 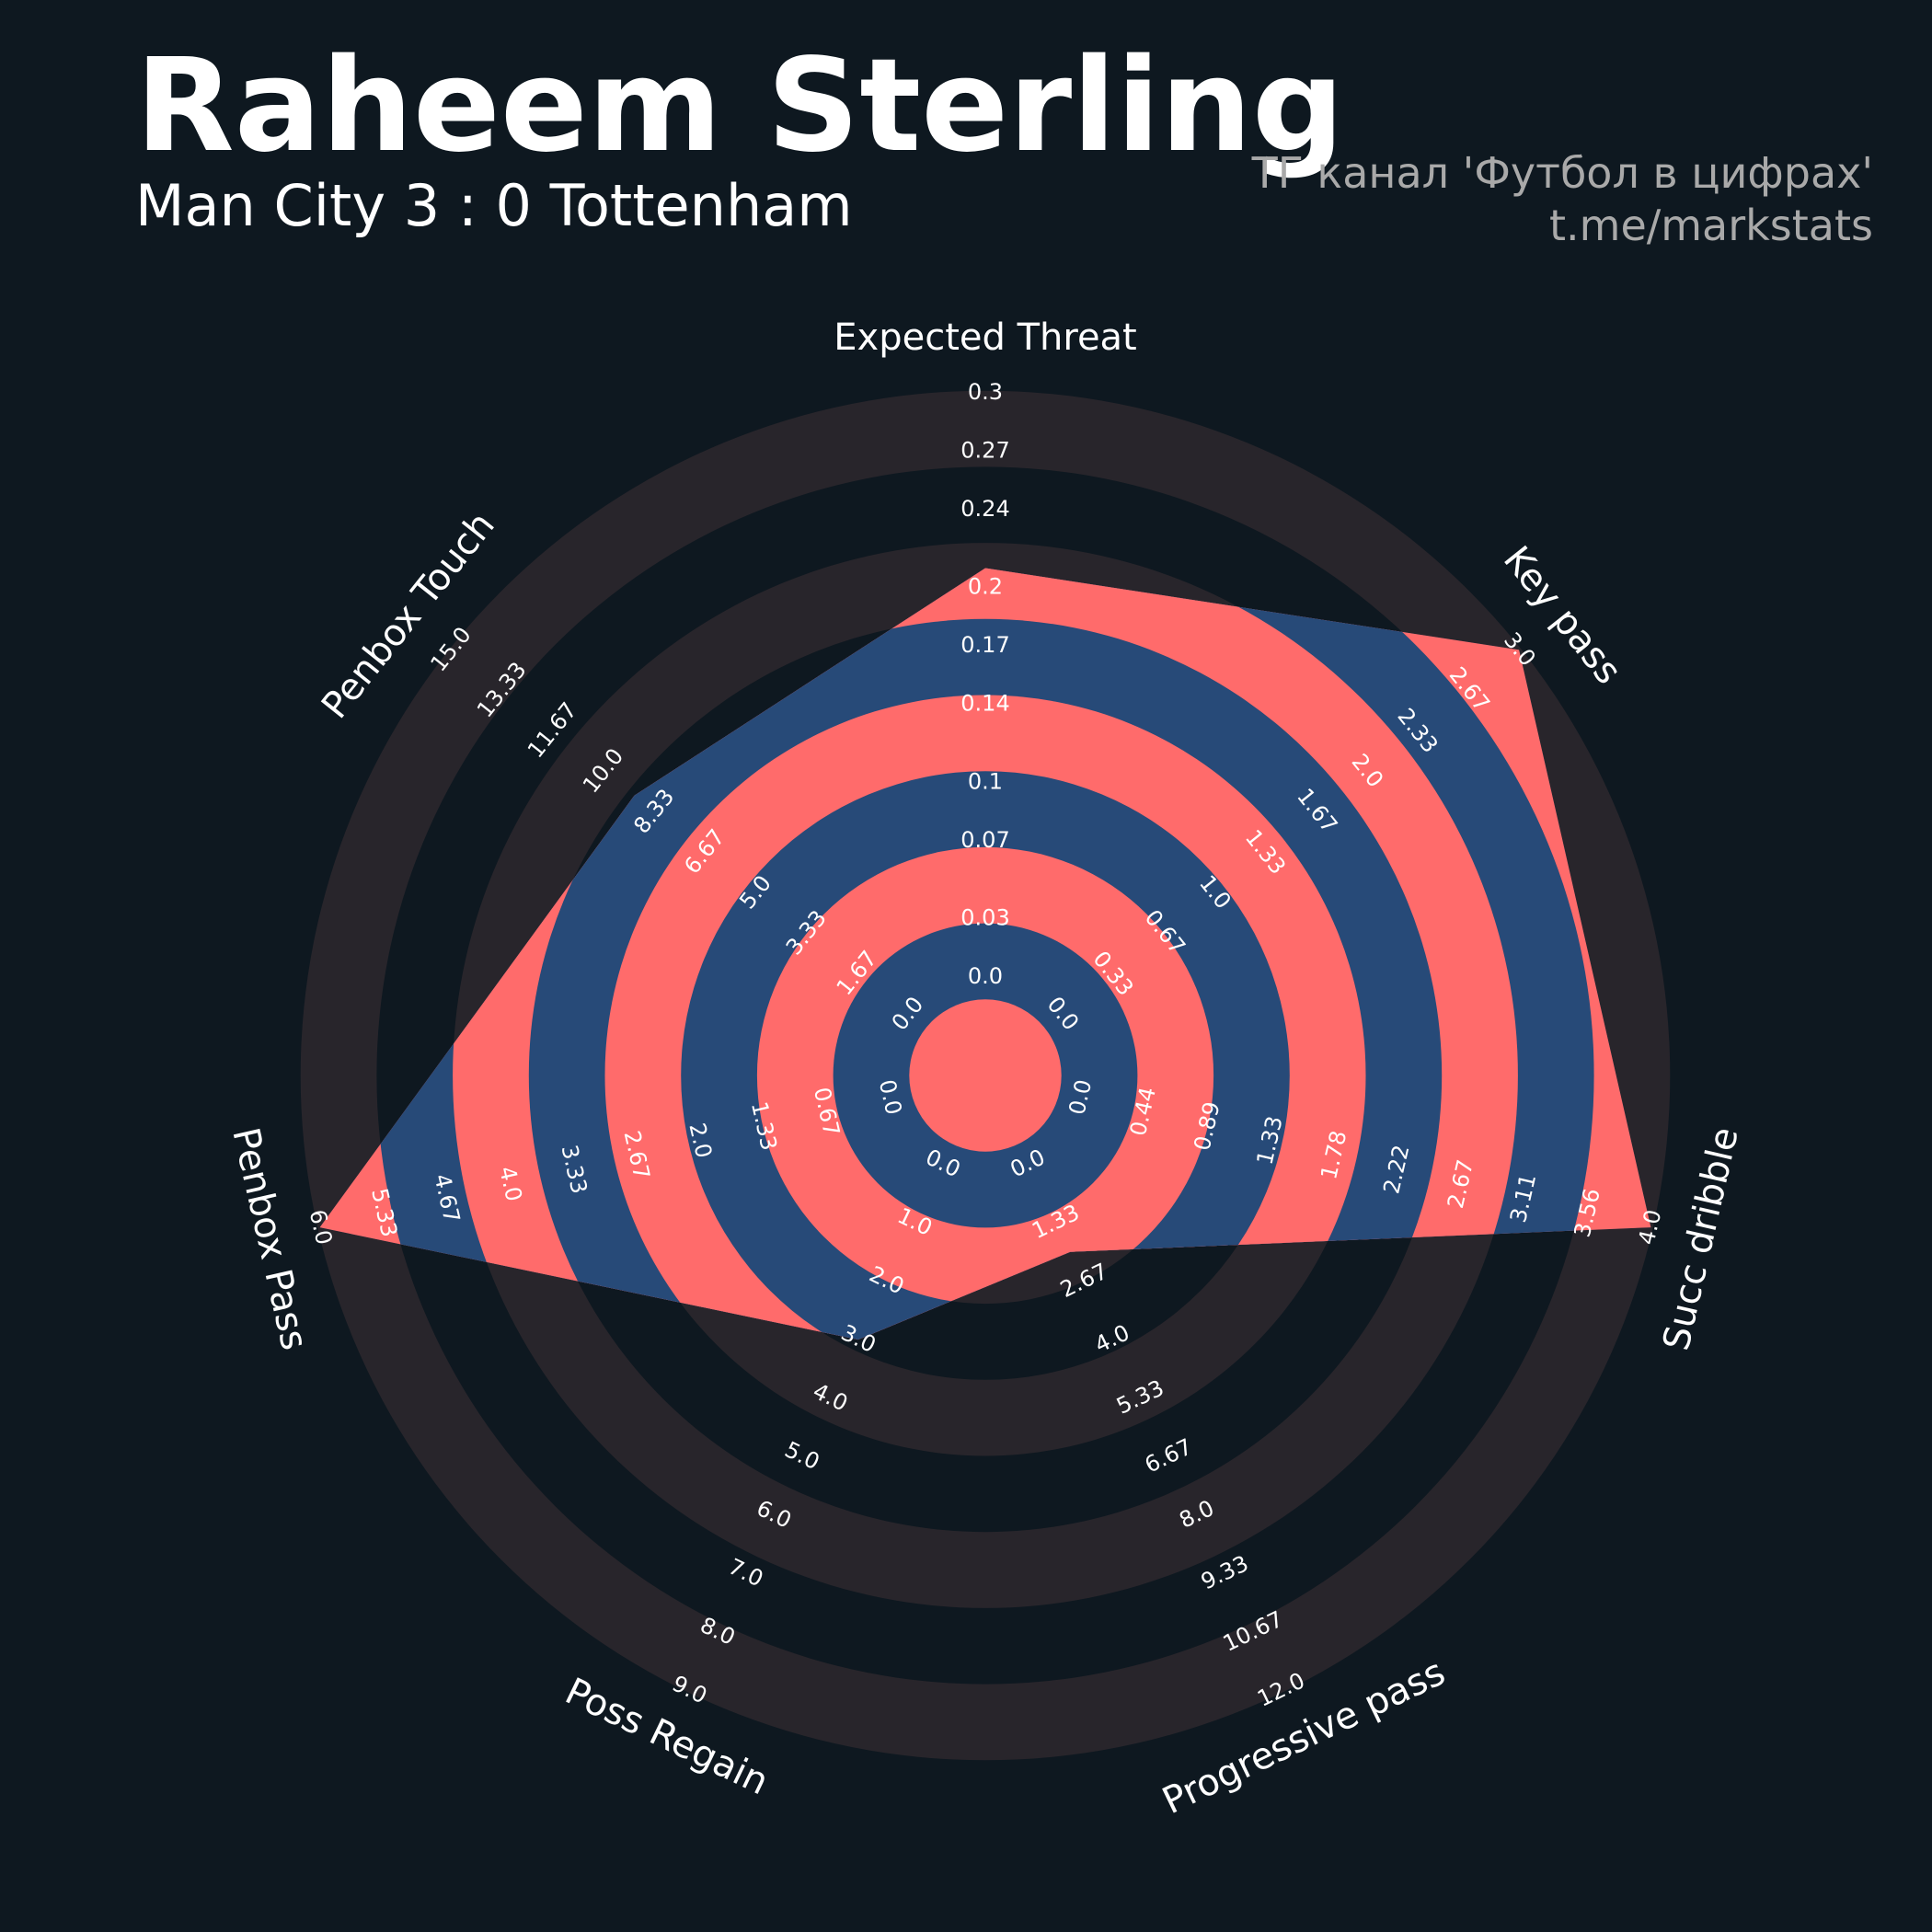 What do you see at coordinates (1711, 225) in the screenshot?
I see `credit: t.me/markstats` at bounding box center [1711, 225].